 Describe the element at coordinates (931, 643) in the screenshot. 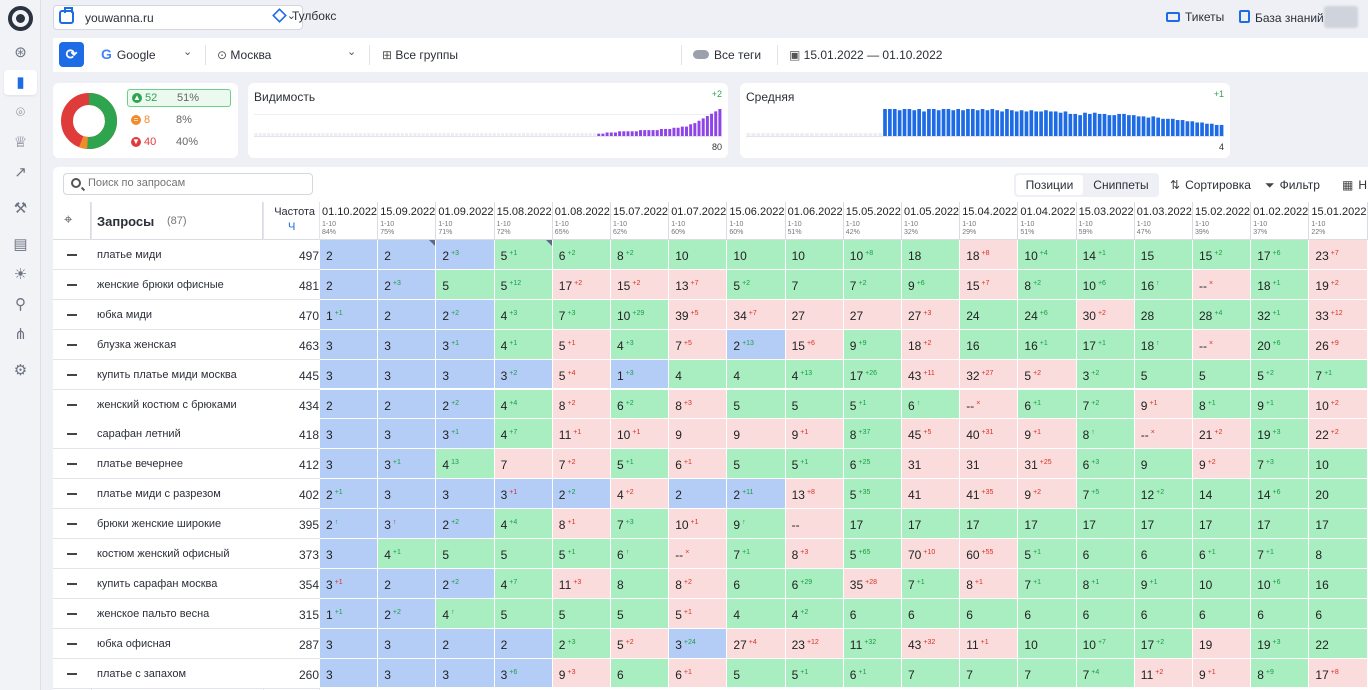

I see `position-cell: 43 +32` at that location.